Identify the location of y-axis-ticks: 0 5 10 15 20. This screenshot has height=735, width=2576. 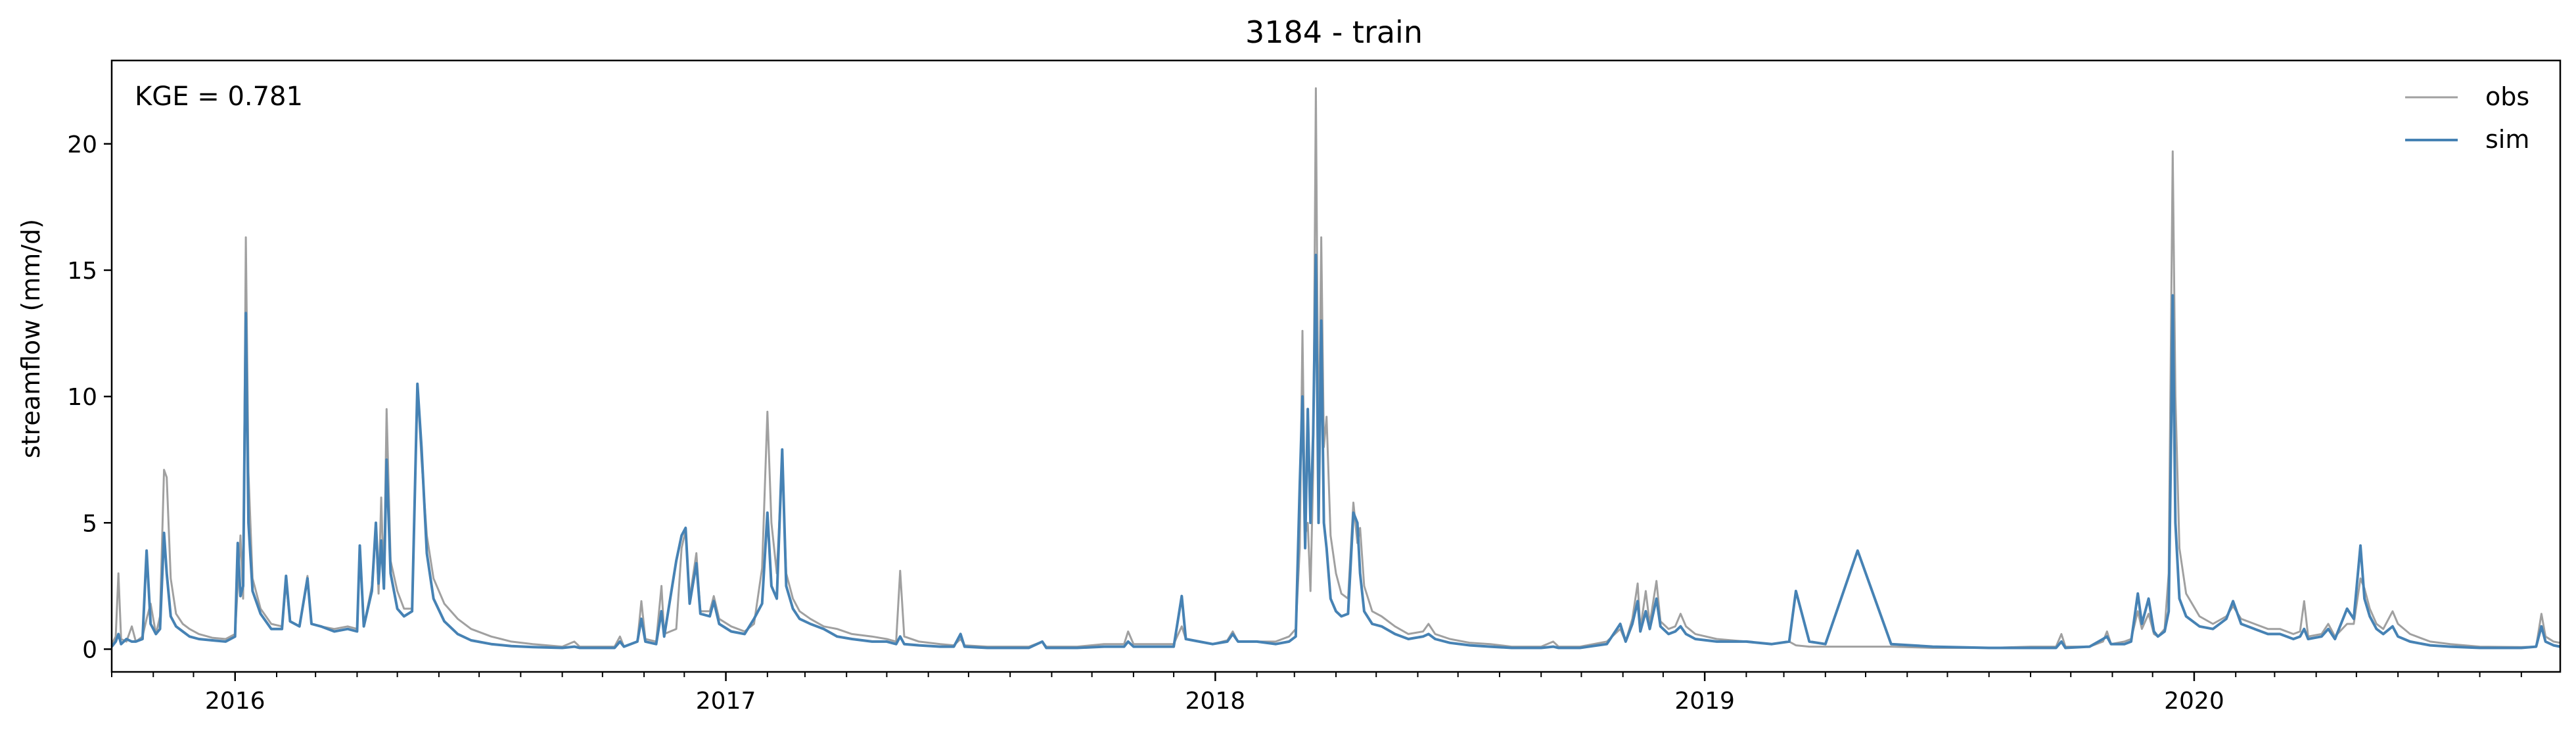
(90, 397).